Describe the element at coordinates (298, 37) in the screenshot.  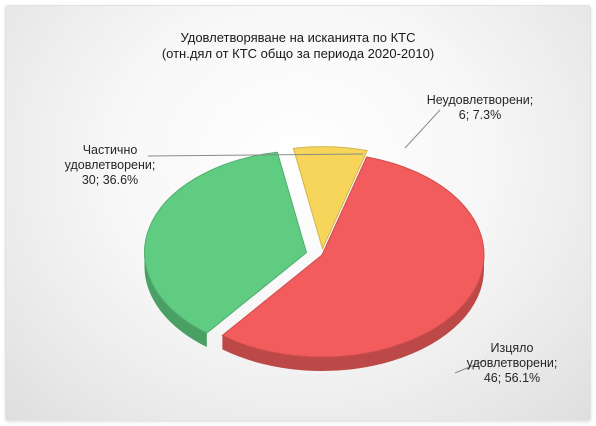
I see `chart-title: Удовлетворяване на исканията по КТС` at that location.